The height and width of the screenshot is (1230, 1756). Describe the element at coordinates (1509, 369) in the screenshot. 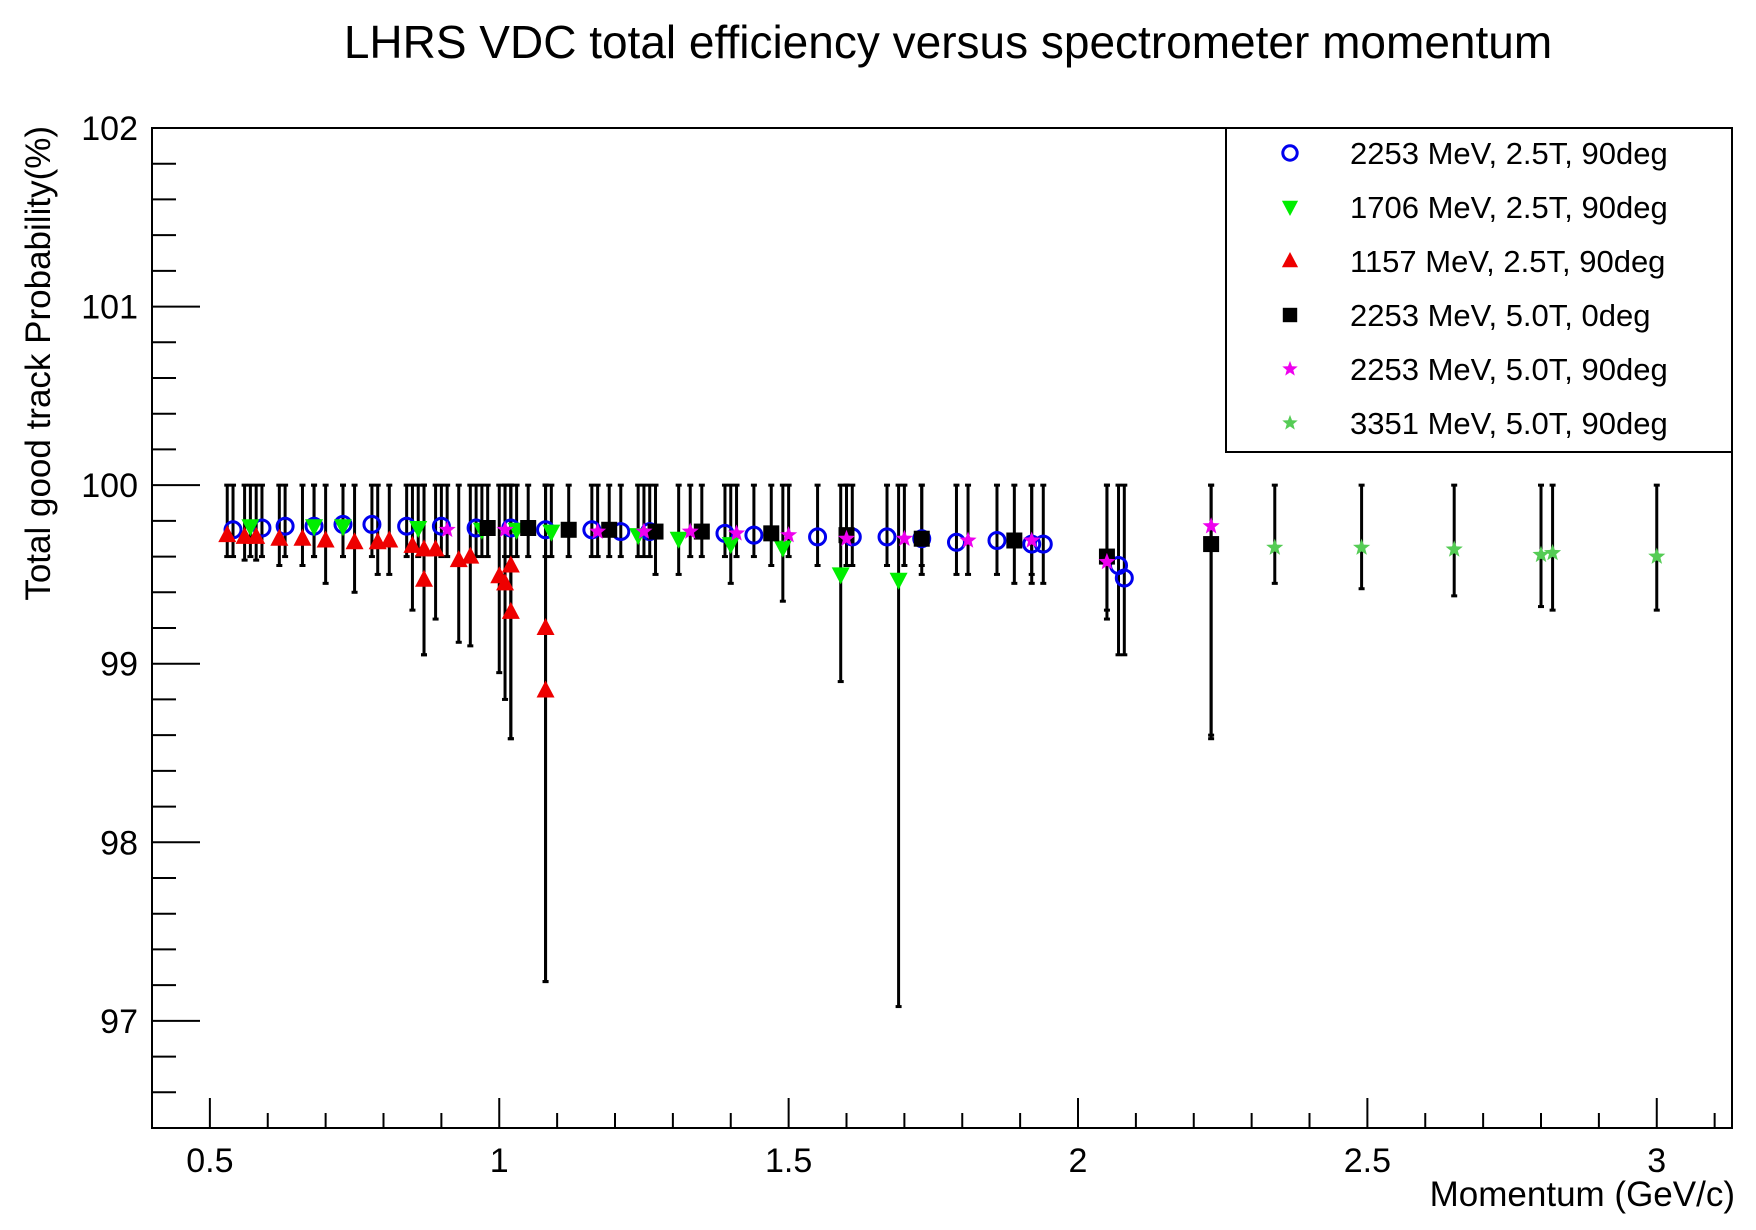

I see `legend-entry-label: 2253 MeV, 5.0T, 90deg` at that location.